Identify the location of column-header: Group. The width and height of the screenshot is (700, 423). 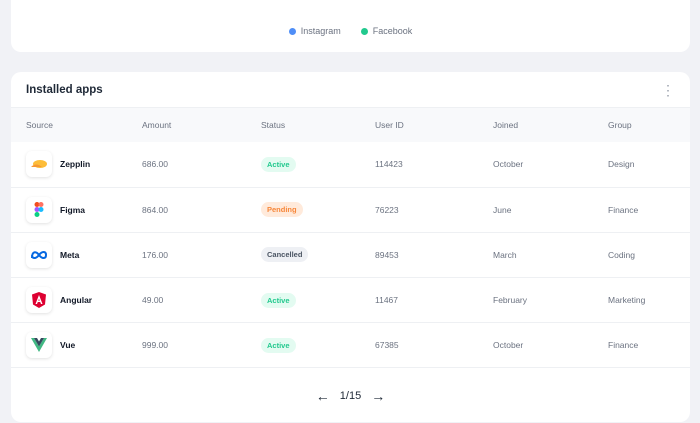
(649, 125).